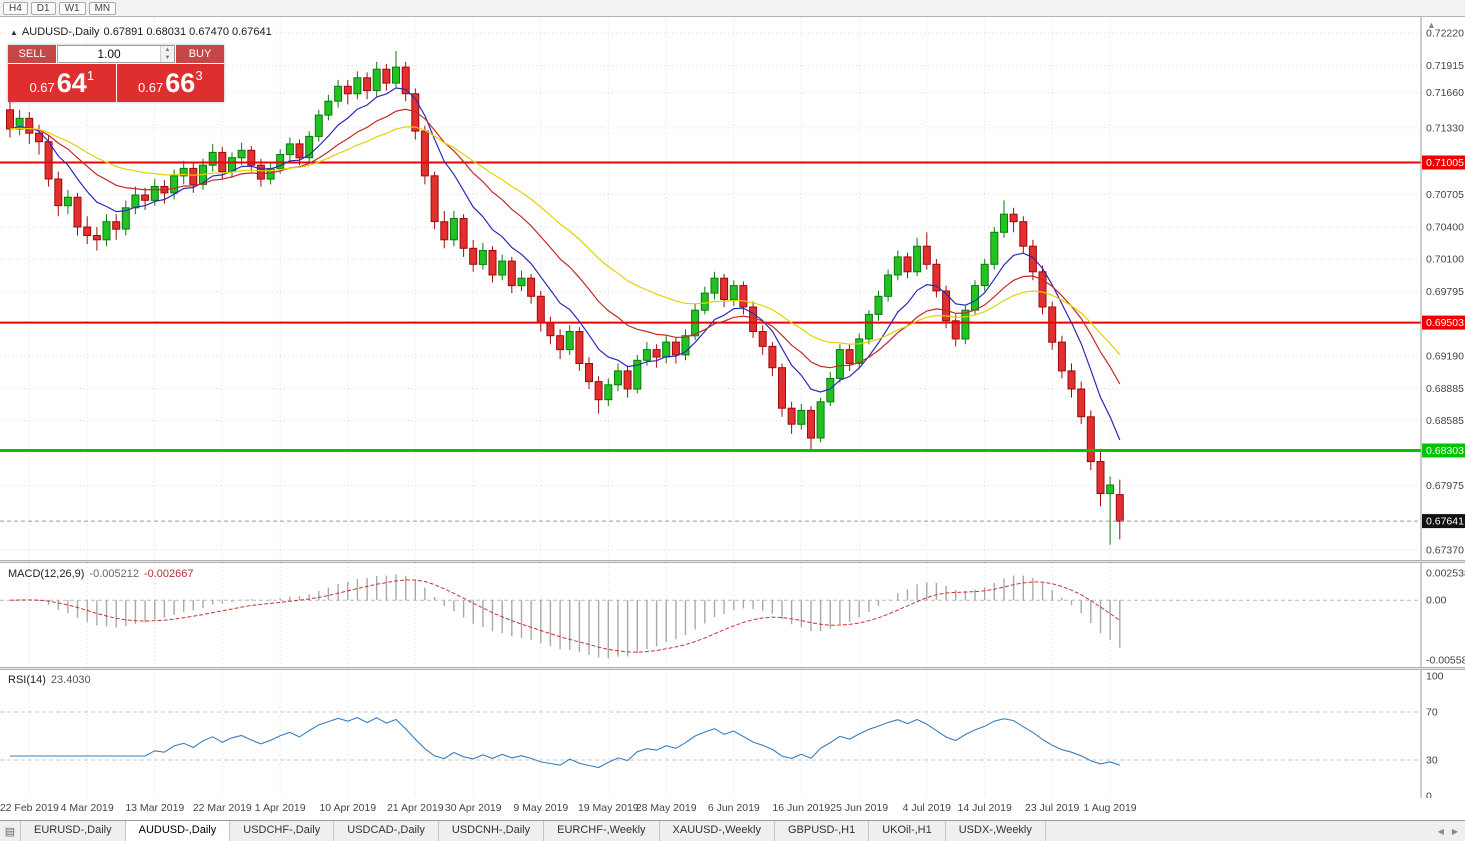  Describe the element at coordinates (1445, 228) in the screenshot. I see `svg-text: 0.70400` at that location.